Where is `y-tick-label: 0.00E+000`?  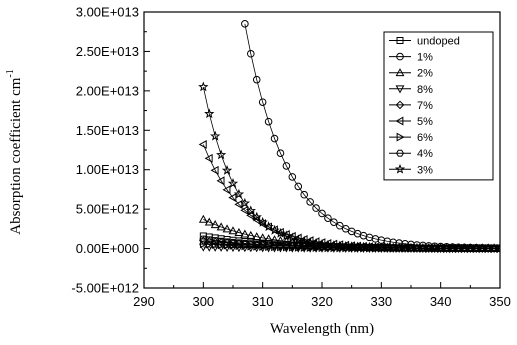 y-tick-label: 0.00E+000 is located at coordinates (107, 248).